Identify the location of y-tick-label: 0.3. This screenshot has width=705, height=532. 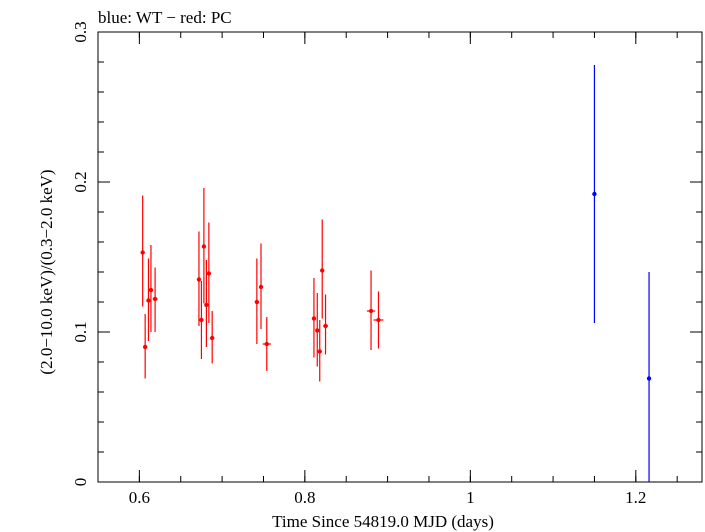
(80, 31).